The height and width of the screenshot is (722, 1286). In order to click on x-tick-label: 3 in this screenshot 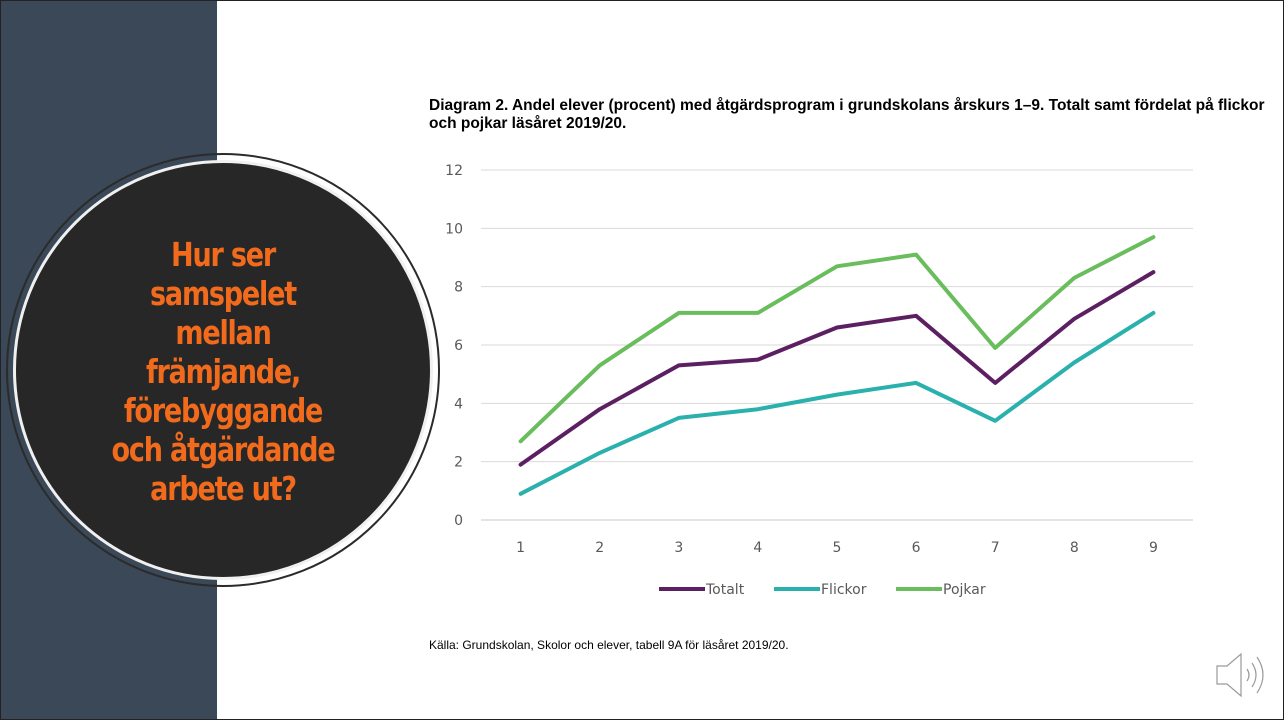, I will do `click(678, 548)`.